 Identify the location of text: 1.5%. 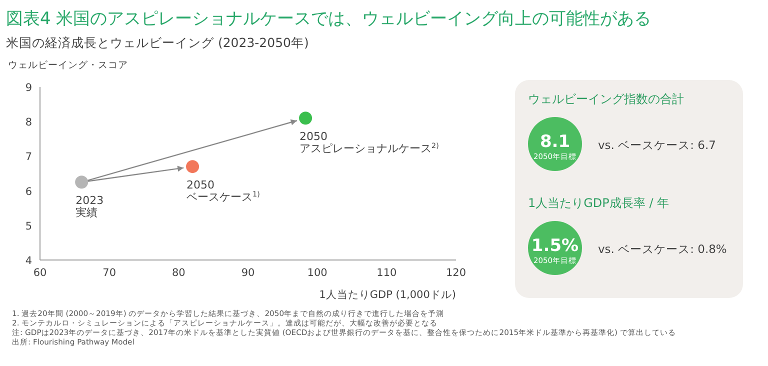
(555, 246).